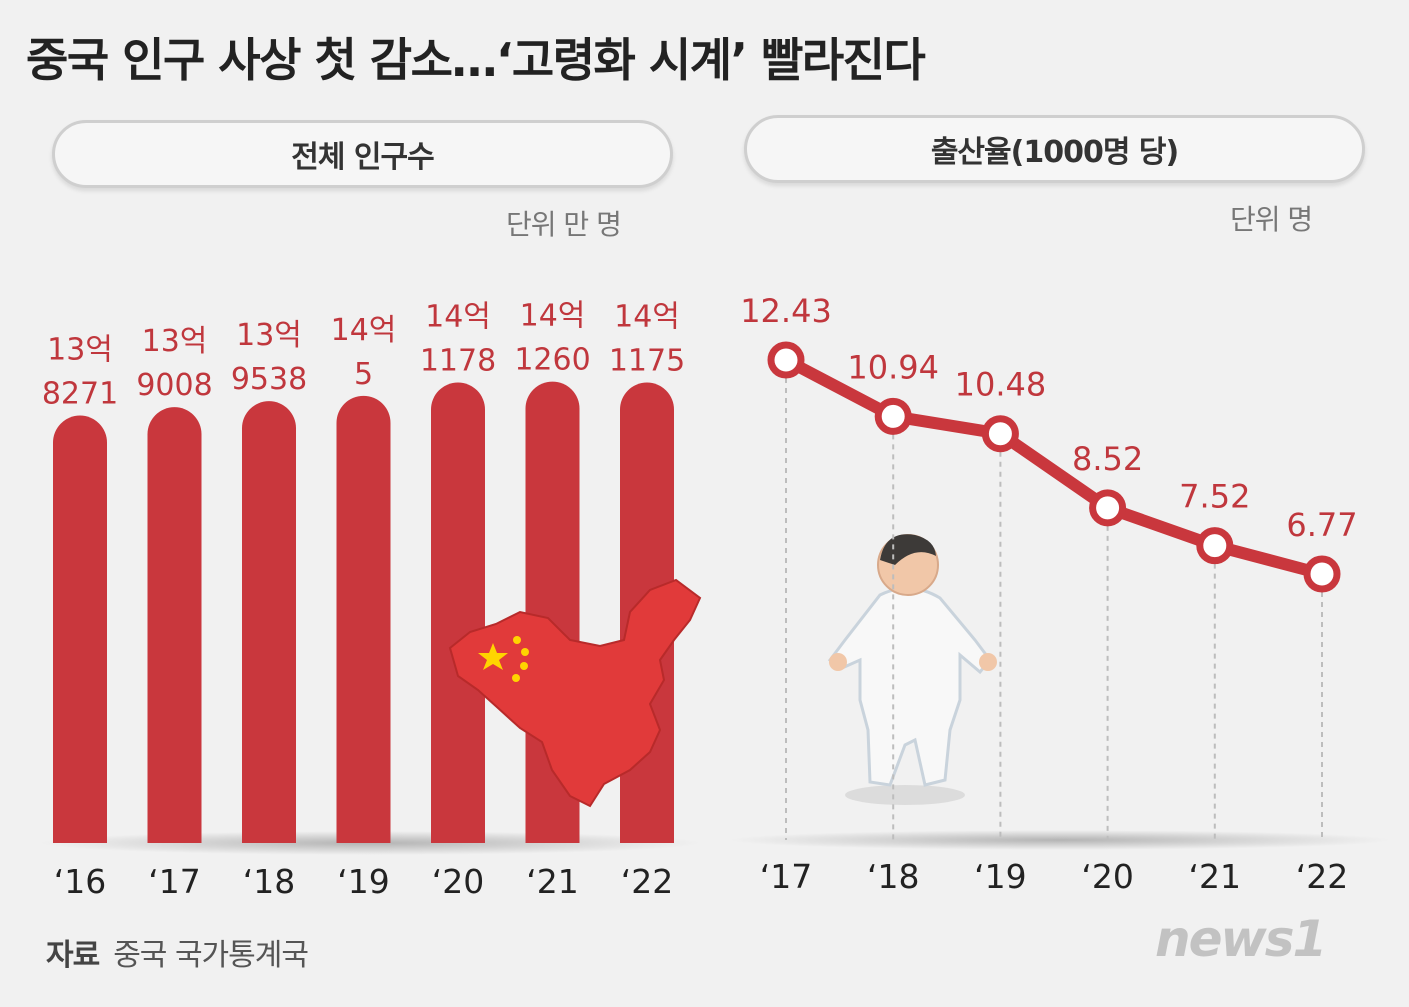  I want to click on line-floor-shadow, so click(1060, 840).